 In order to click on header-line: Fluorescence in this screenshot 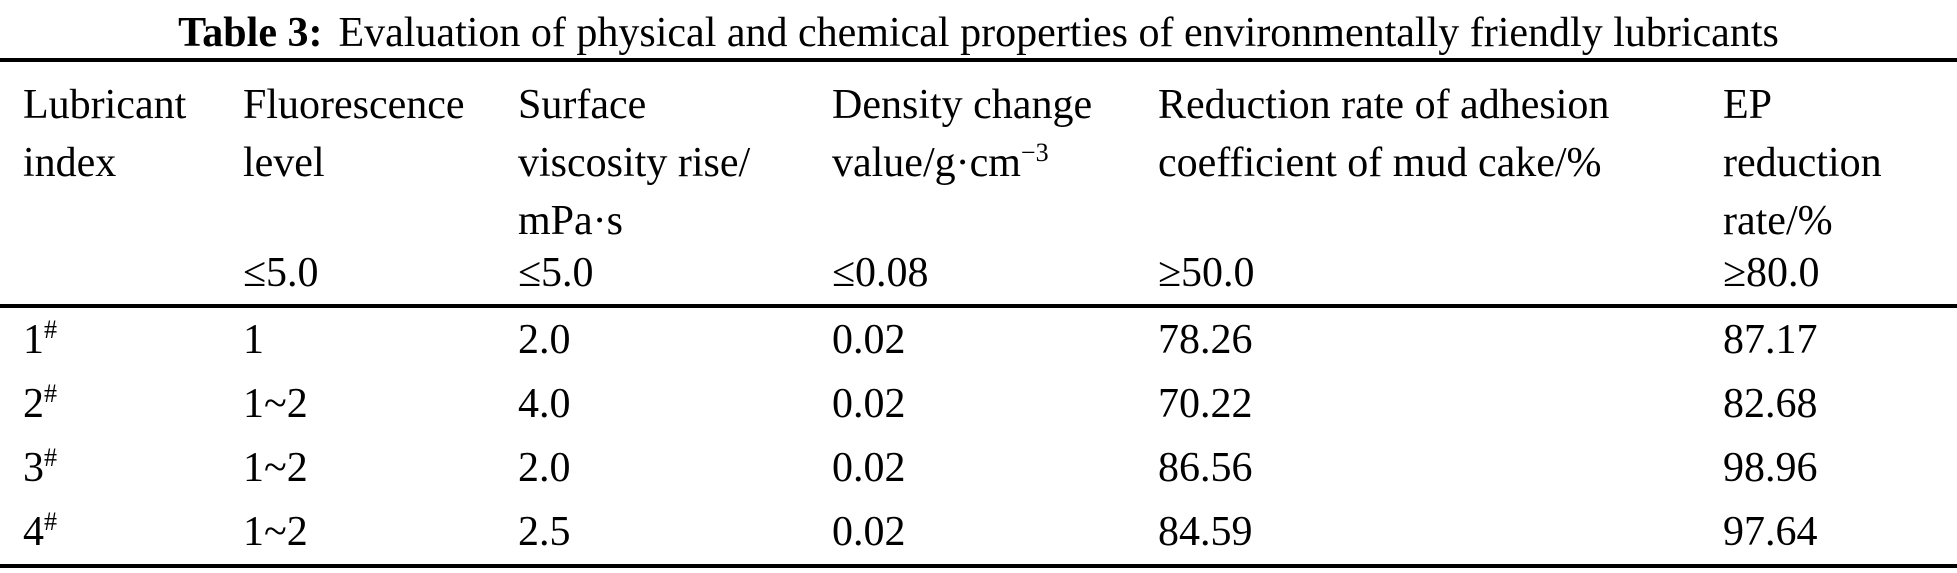, I will do `click(354, 105)`.